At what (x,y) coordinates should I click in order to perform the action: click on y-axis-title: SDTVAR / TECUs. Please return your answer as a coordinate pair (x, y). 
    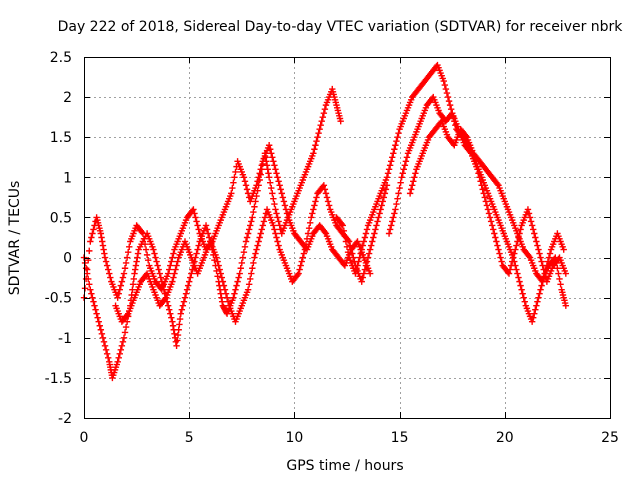
    Looking at the image, I should click on (15, 238).